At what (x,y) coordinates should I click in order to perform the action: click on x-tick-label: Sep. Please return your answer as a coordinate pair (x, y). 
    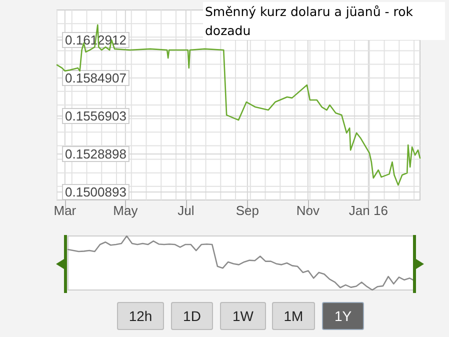
    Looking at the image, I should click on (247, 210).